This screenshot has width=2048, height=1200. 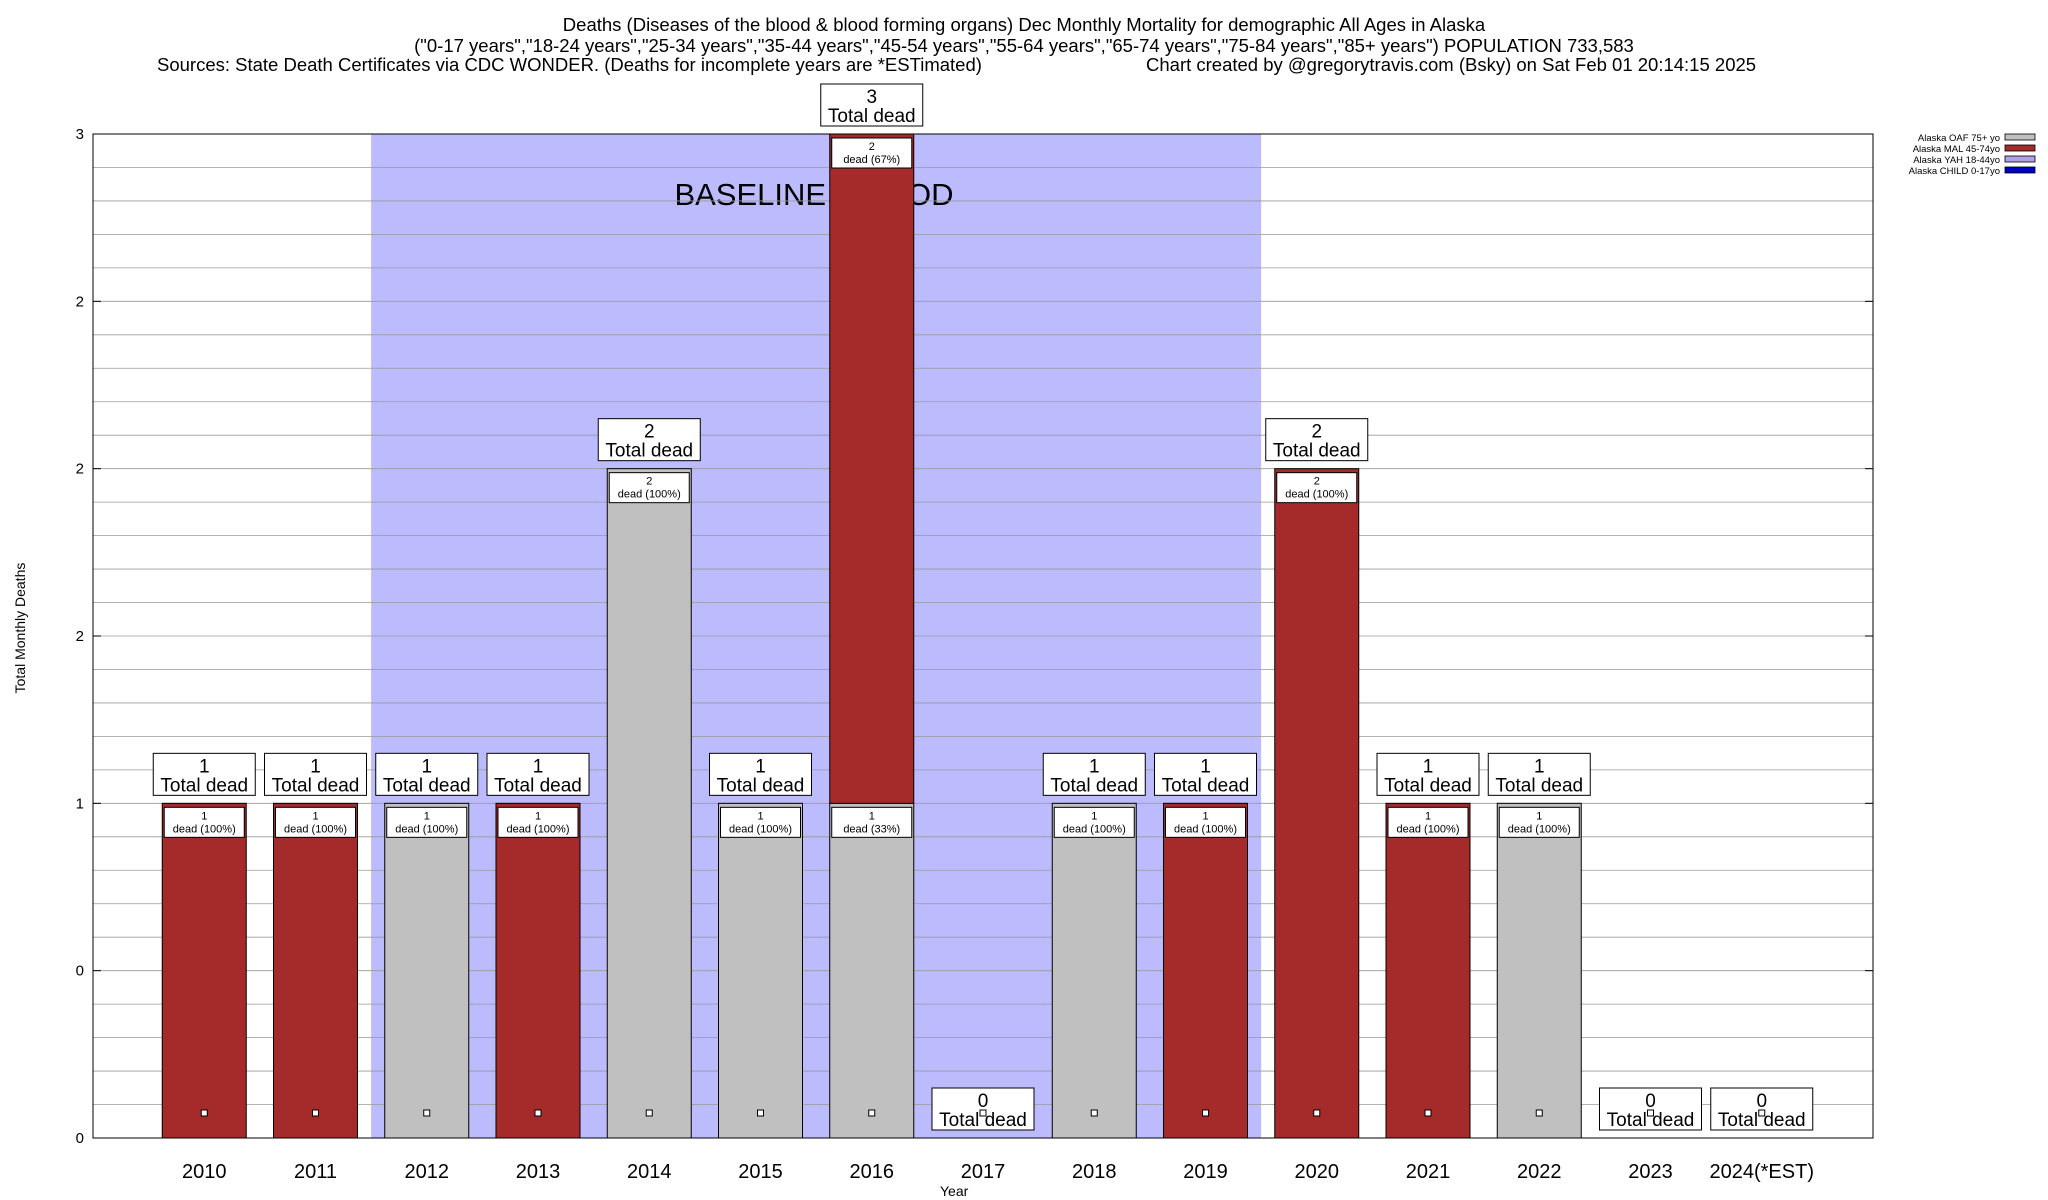 What do you see at coordinates (1316, 432) in the screenshot?
I see `total-label-count: 2` at bounding box center [1316, 432].